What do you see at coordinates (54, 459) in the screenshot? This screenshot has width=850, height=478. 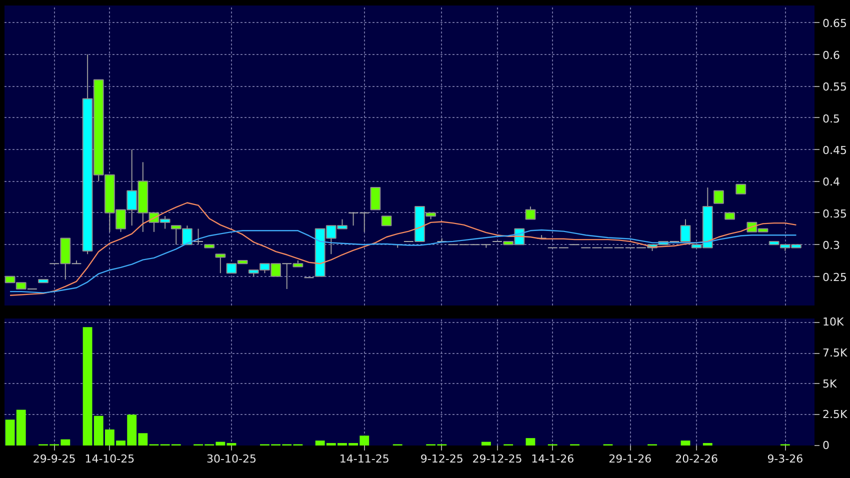 I see `x-tick-label: 29-9-25` at bounding box center [54, 459].